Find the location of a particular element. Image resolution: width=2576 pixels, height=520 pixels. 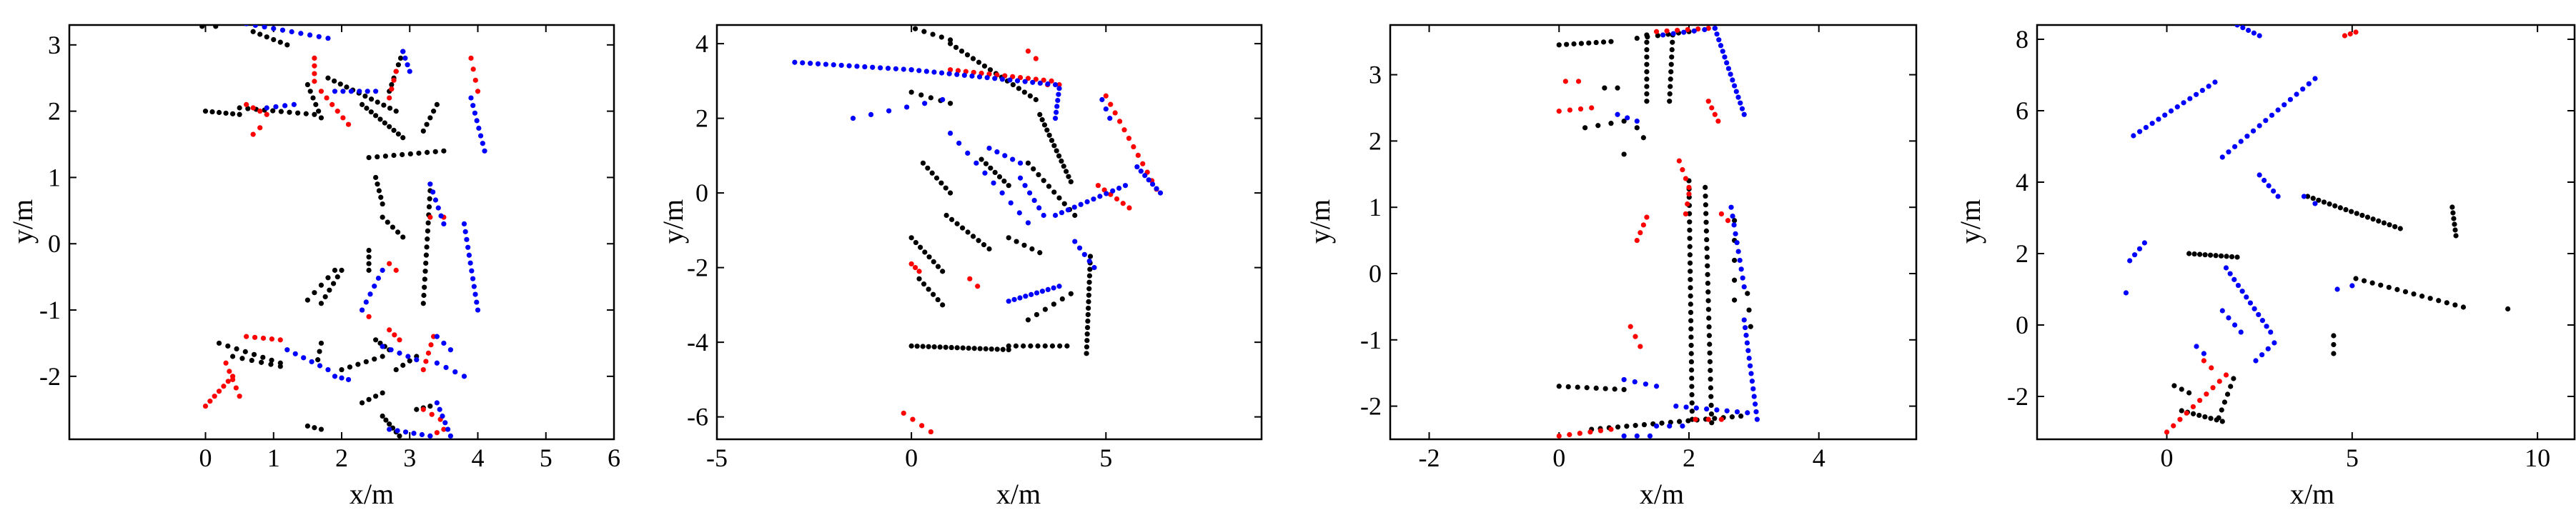

y-tick-label: 3 is located at coordinates (1376, 75).